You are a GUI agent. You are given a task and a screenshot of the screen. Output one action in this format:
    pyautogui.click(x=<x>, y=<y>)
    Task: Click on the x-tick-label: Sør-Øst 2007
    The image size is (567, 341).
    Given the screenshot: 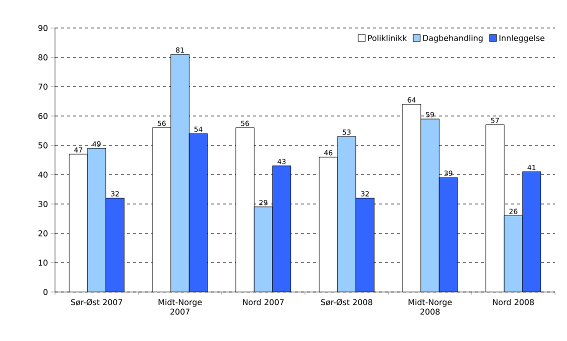 What is the action you would take?
    pyautogui.click(x=96, y=302)
    